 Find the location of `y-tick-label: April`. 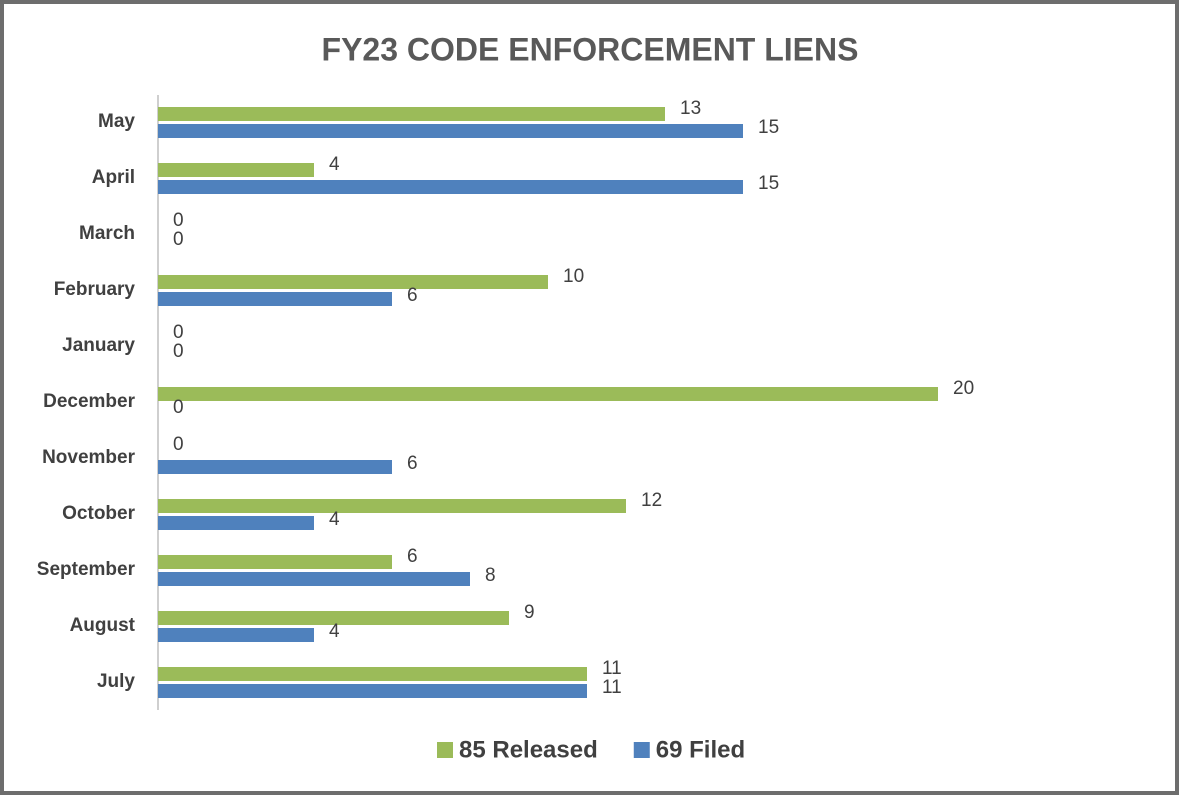

y-tick-label: April is located at coordinates (113, 177).